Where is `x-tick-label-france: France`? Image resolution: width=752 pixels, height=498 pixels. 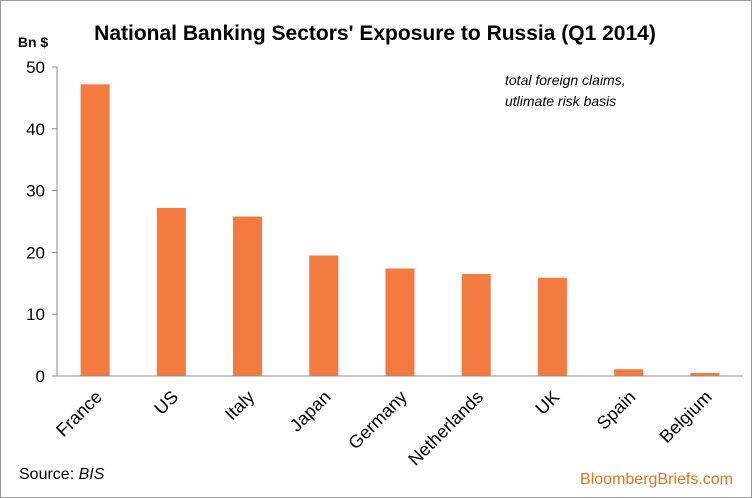
x-tick-label-france: France is located at coordinates (79, 414).